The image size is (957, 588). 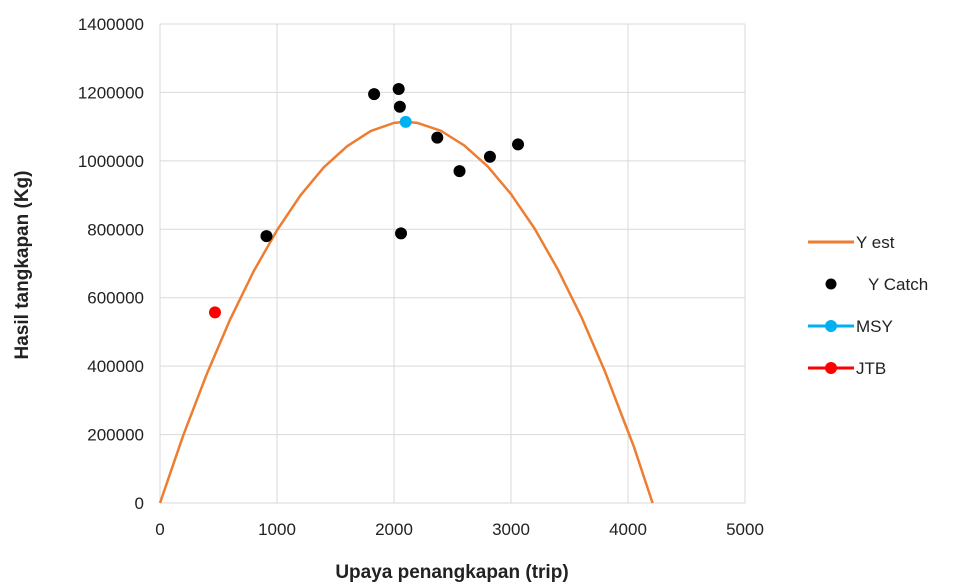 What do you see at coordinates (874, 326) in the screenshot?
I see `legend-label-msy: MSY` at bounding box center [874, 326].